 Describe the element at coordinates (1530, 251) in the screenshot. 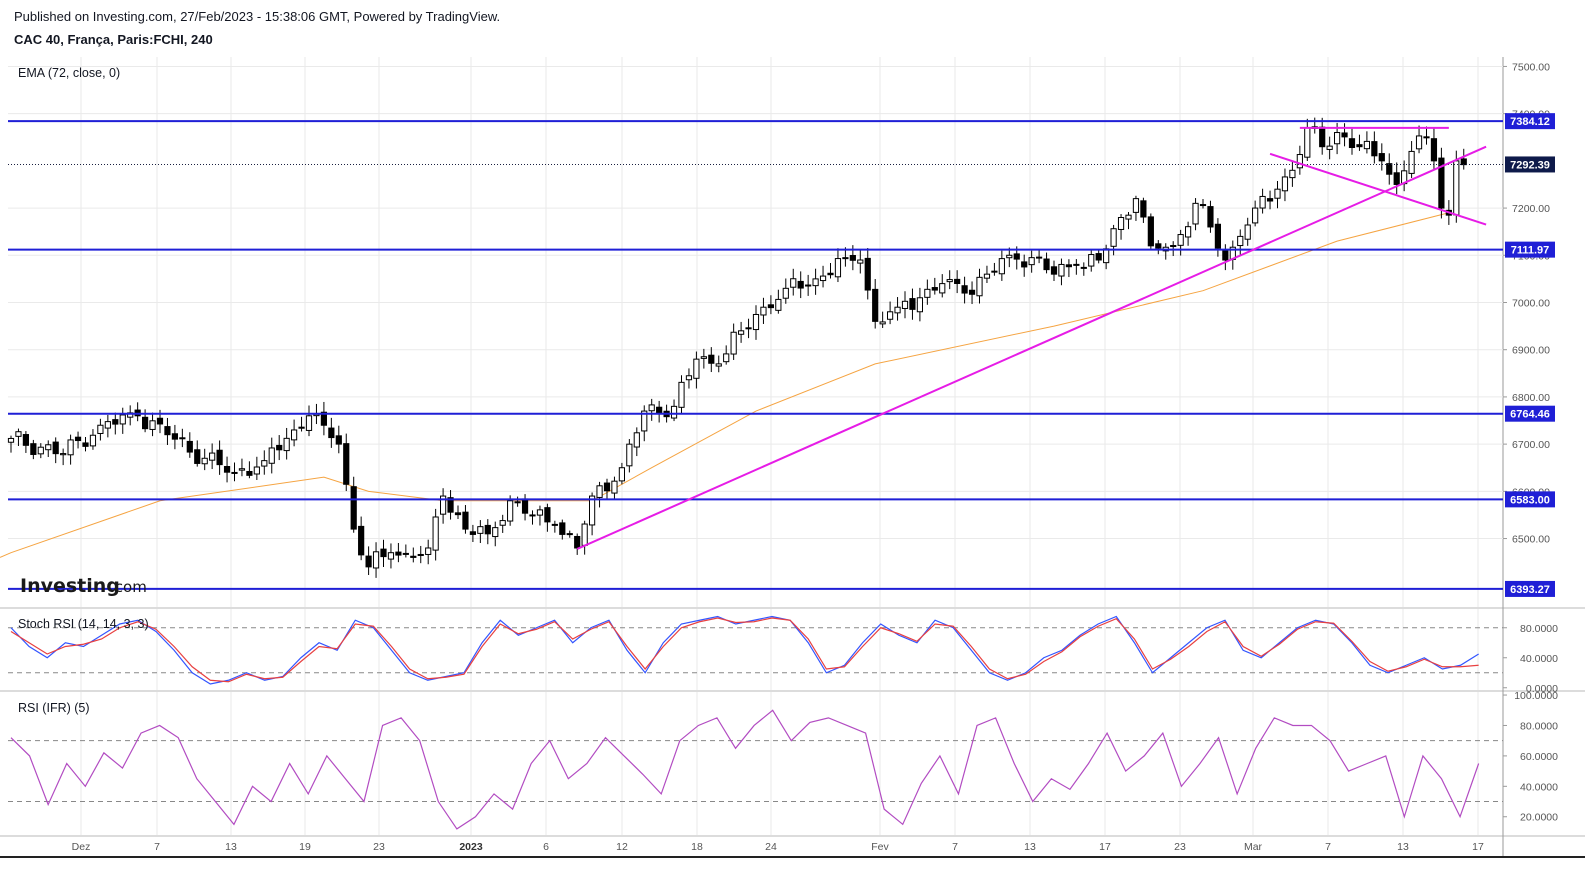

I see `level-badge-label: 7111.97` at that location.